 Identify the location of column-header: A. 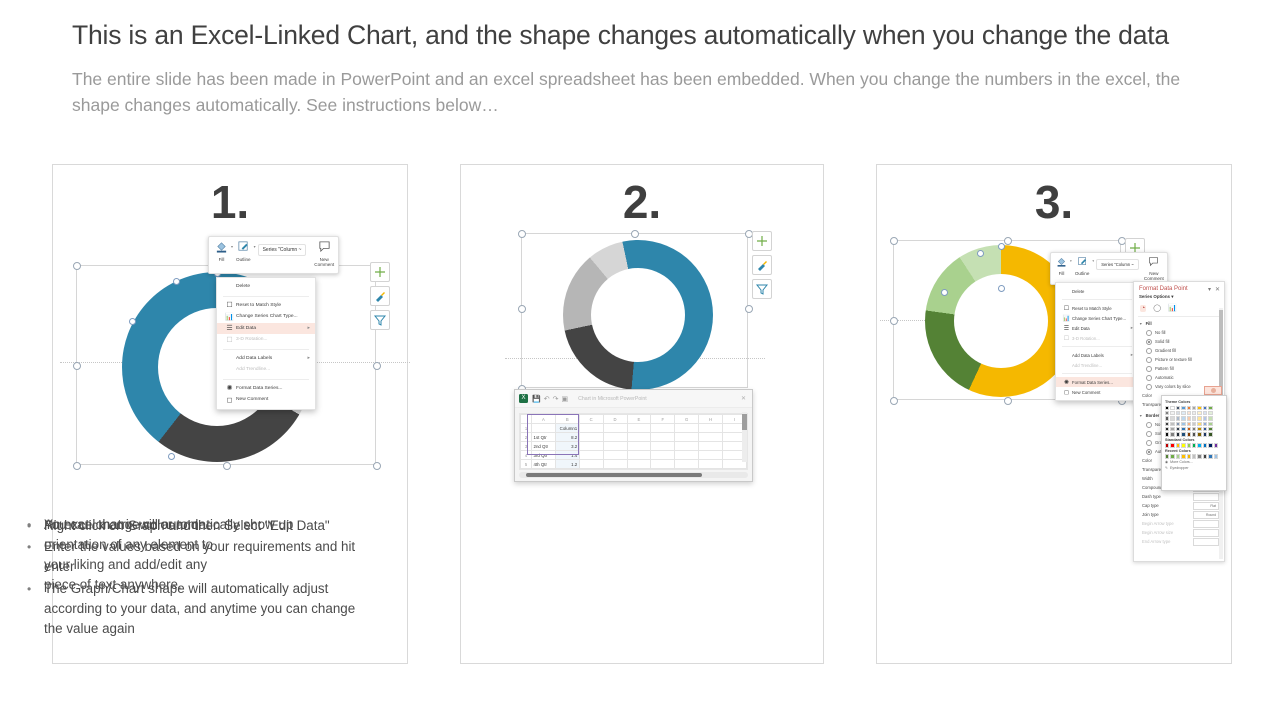
(543, 419).